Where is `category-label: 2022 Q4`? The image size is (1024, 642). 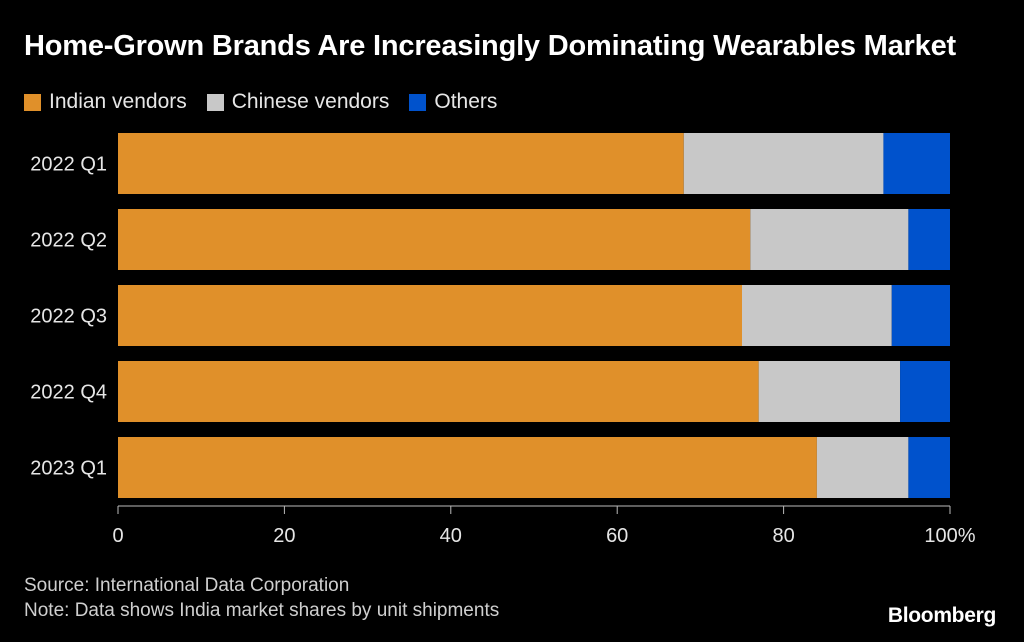 category-label: 2022 Q4 is located at coordinates (68, 393).